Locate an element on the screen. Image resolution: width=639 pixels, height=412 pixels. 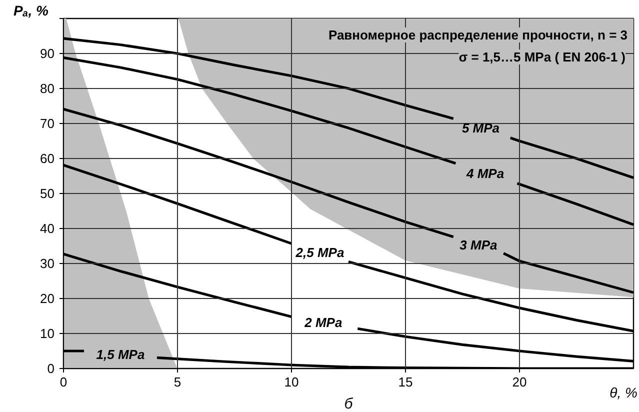
y-tick-label: 10 is located at coordinates (47, 333).